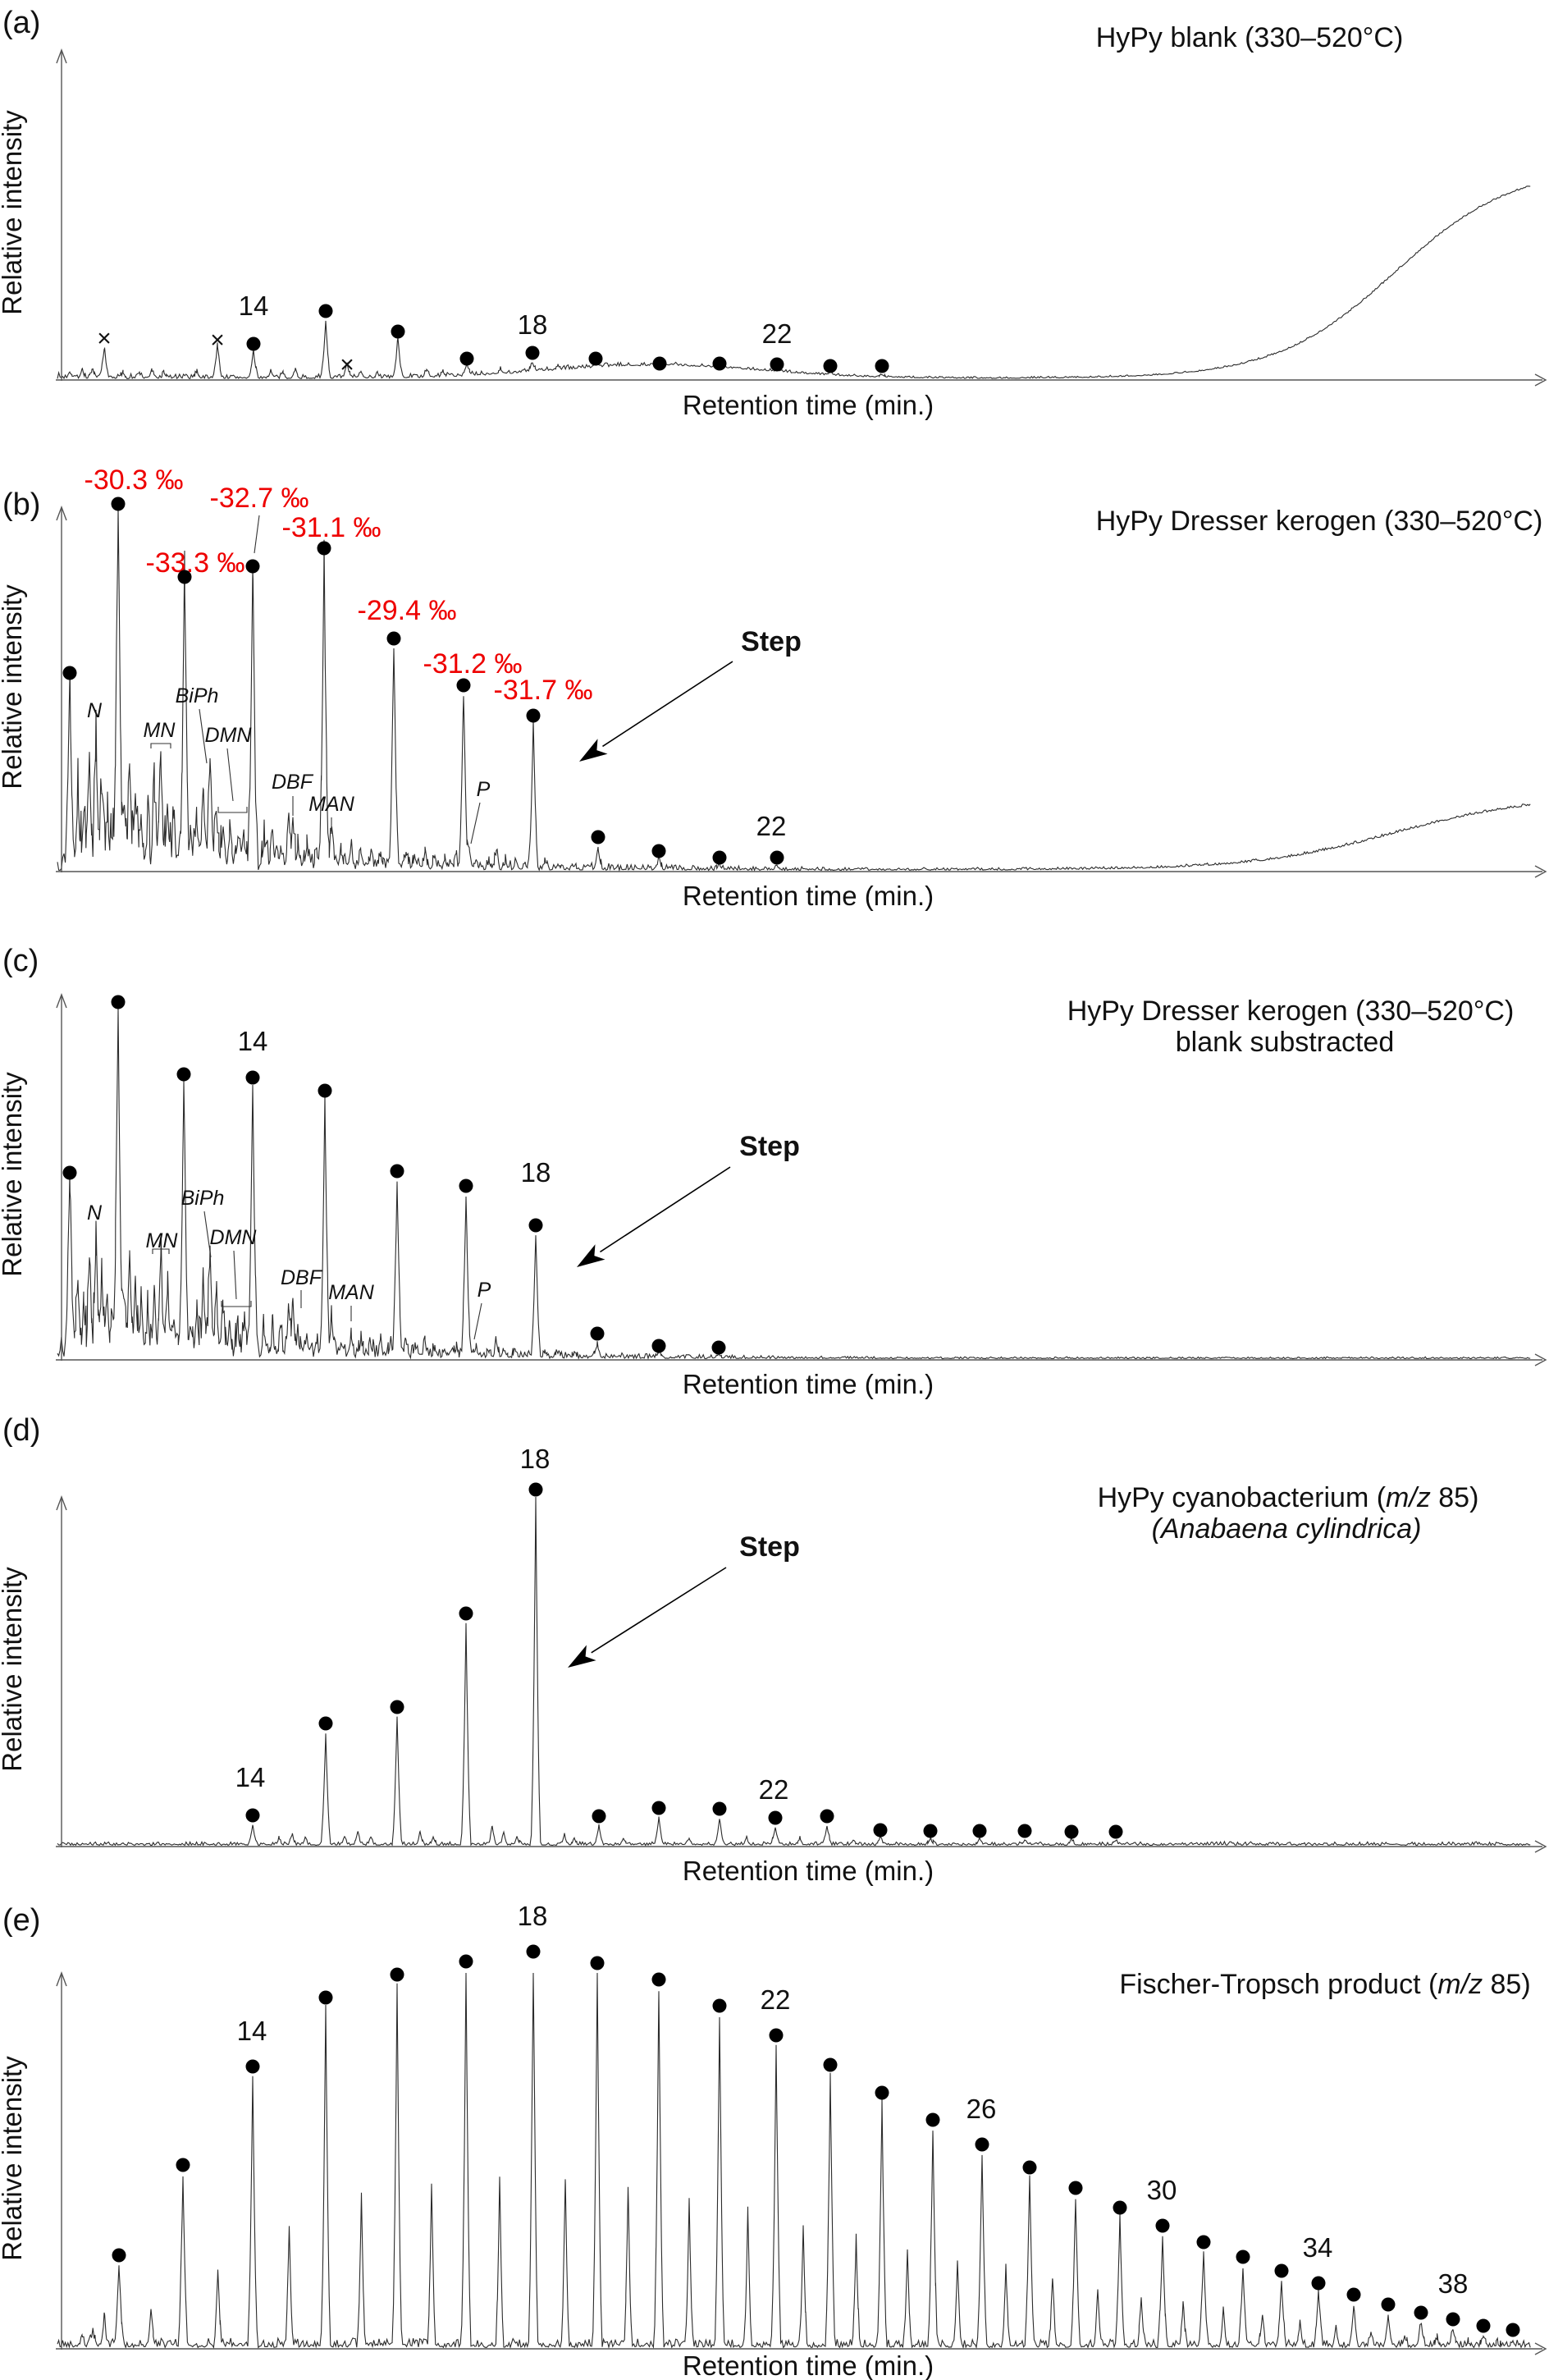  Describe the element at coordinates (203, 1198) in the screenshot. I see `panel-c-compound-BiPh: BiPh` at that location.